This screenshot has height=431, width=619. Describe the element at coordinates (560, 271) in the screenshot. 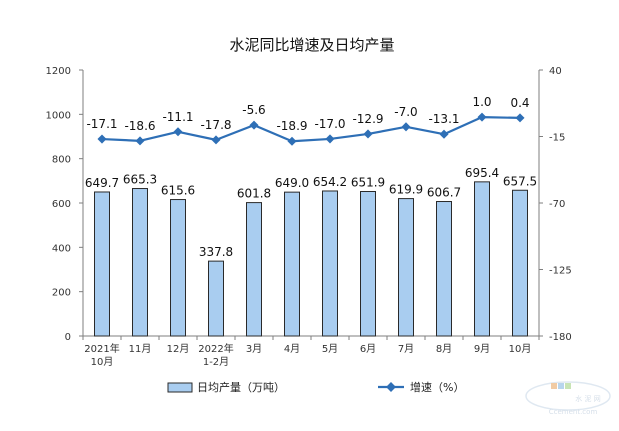

I see `right-y-tick-label: -125` at that location.